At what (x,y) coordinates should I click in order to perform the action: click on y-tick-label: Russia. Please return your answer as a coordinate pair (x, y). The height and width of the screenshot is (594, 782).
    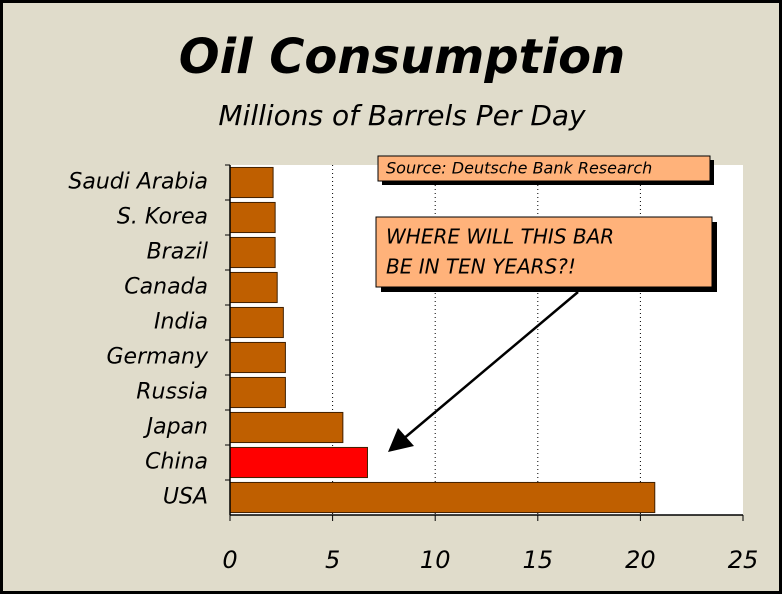
    Looking at the image, I should click on (172, 392).